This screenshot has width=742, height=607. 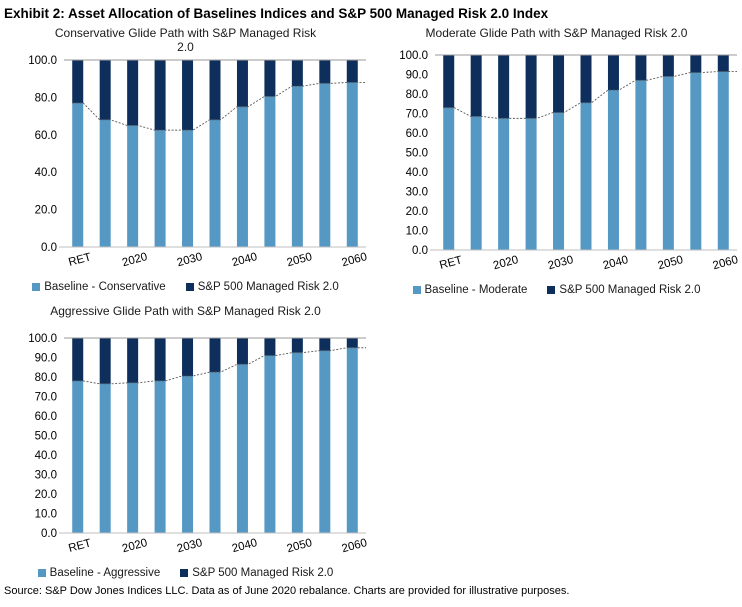 I want to click on x-tick-label: 2030, so click(x=190, y=260).